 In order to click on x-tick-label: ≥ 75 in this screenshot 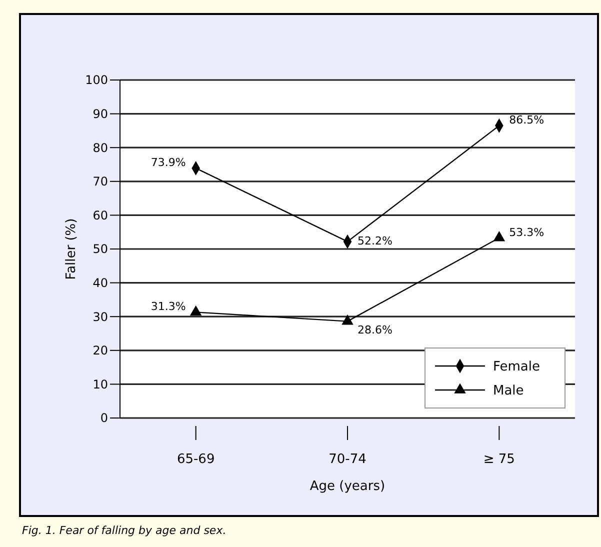, I will do `click(499, 459)`.